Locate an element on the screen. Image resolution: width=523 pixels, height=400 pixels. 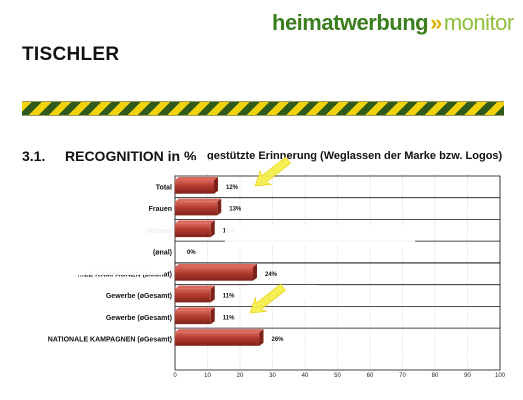
bar-value-label: 13% is located at coordinates (235, 210).